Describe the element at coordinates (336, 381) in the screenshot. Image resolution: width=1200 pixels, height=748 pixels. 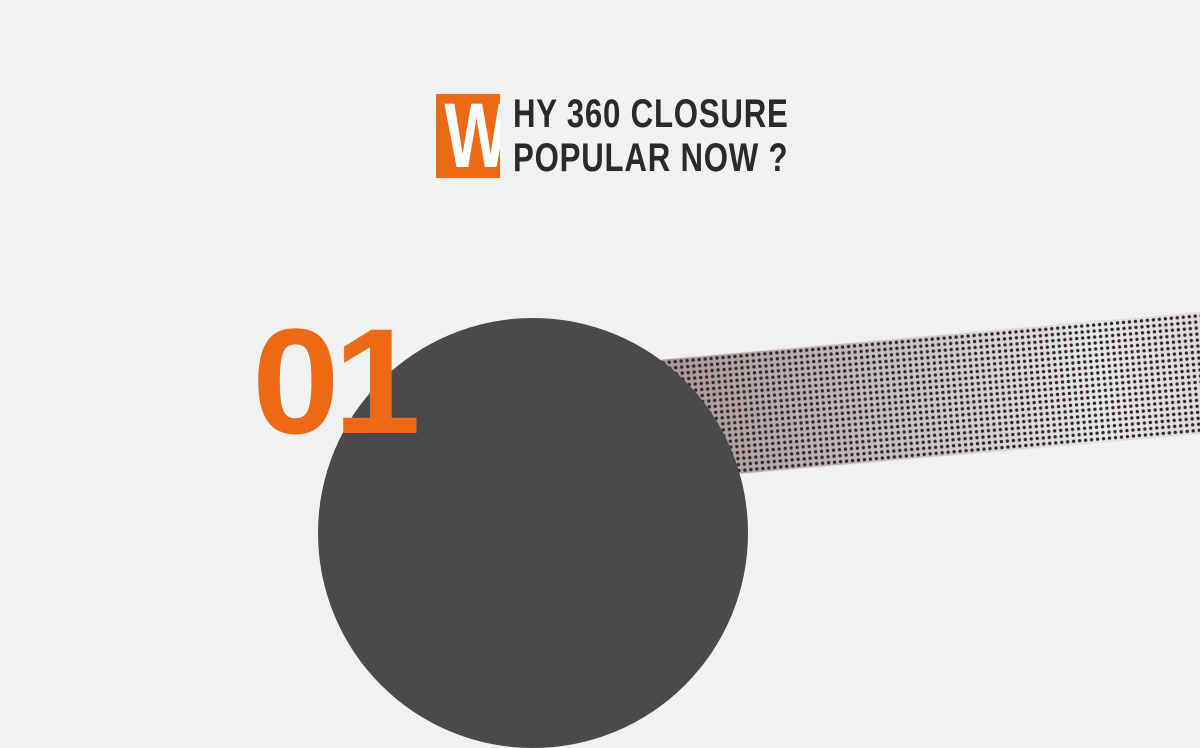
I see `section-number: 01` at that location.